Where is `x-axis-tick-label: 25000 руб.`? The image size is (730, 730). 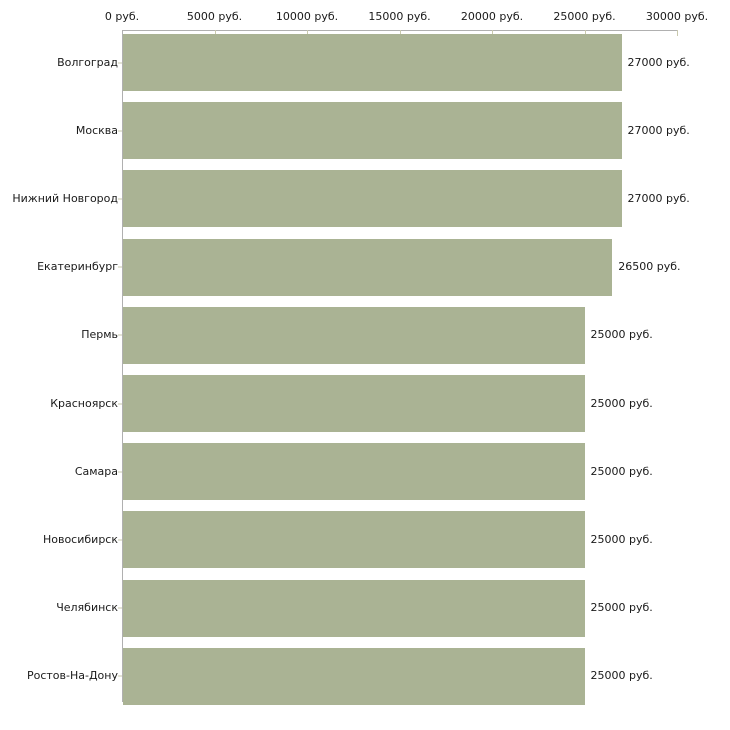 x-axis-tick-label: 25000 руб. is located at coordinates (584, 16).